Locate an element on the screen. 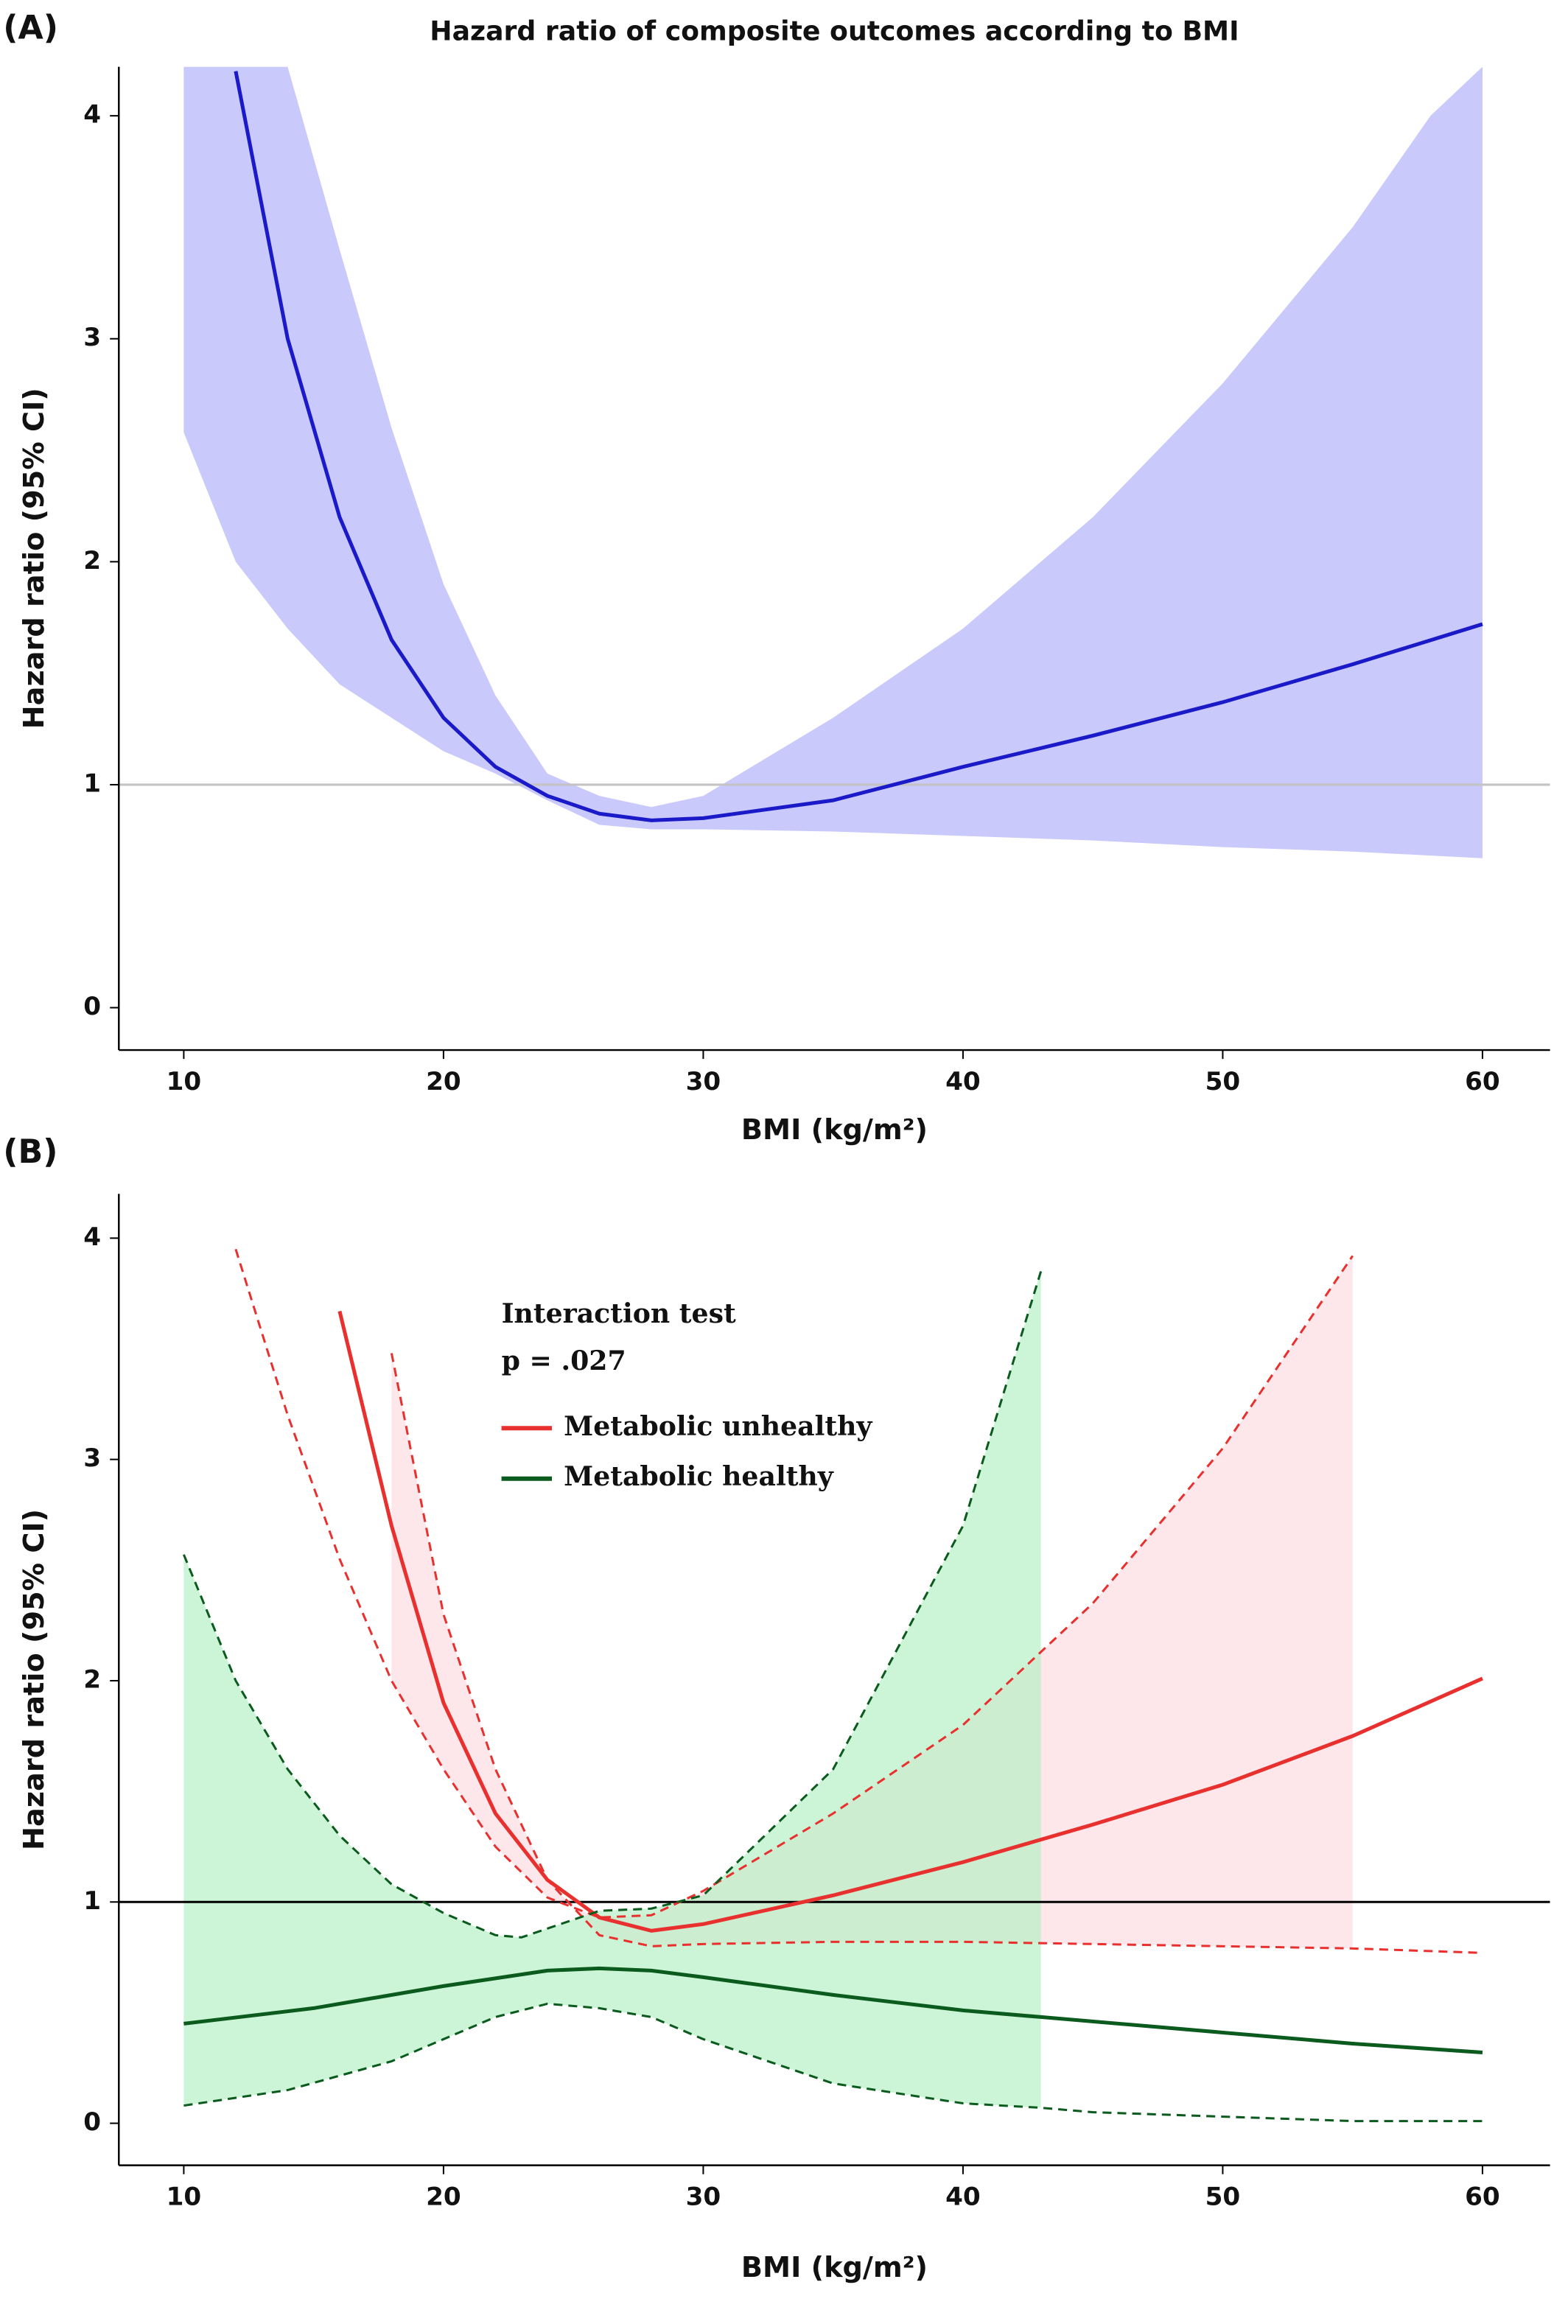  line is located at coordinates (833, 2010).